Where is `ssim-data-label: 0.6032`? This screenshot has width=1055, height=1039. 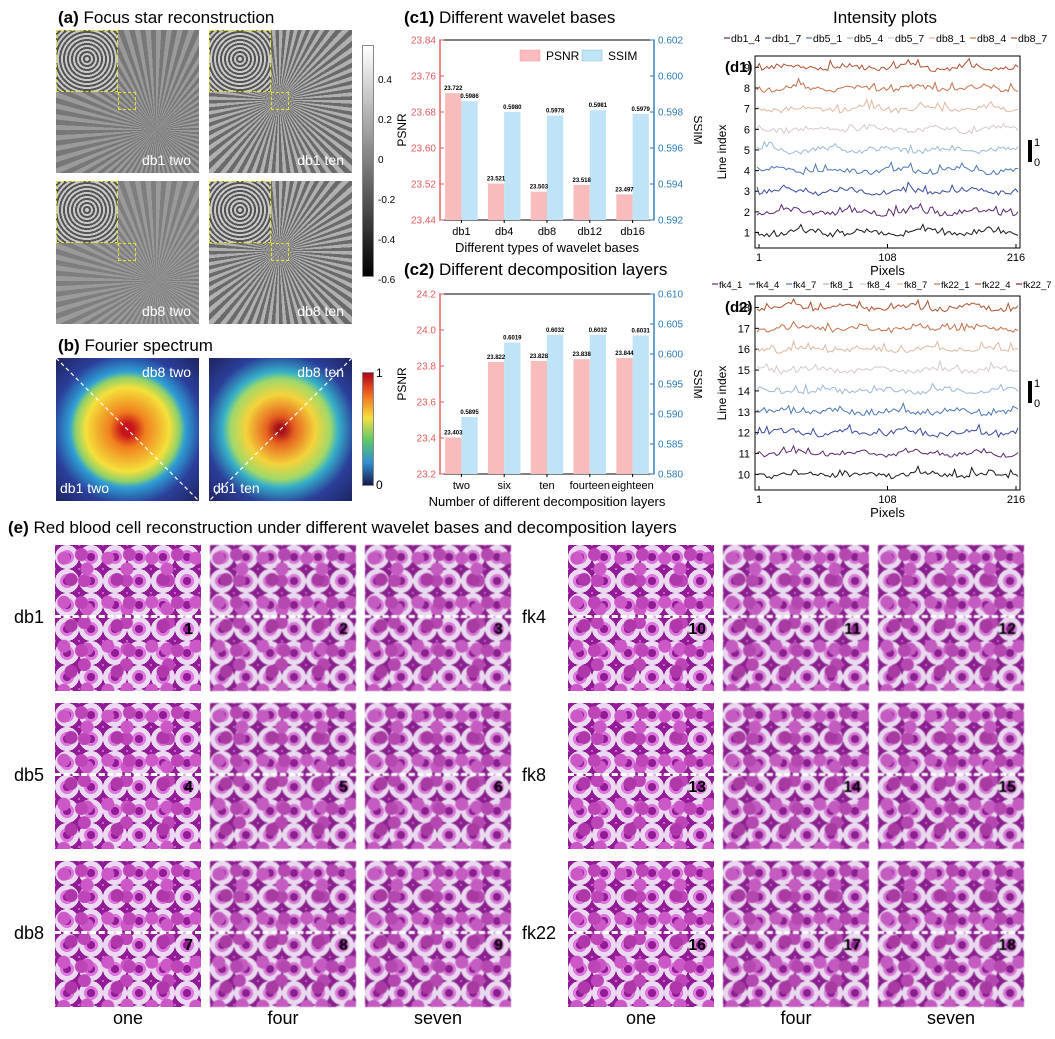
ssim-data-label: 0.6032 is located at coordinates (555, 331).